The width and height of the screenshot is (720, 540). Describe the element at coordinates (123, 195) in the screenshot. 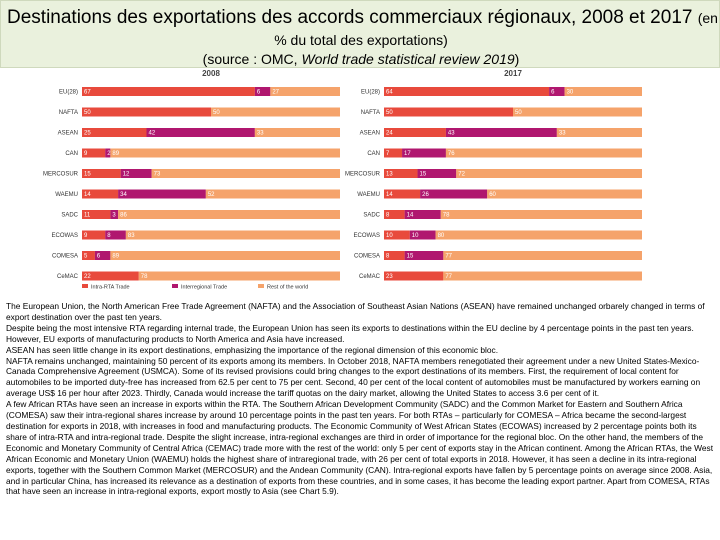

I see `bar-value-label: 34` at that location.